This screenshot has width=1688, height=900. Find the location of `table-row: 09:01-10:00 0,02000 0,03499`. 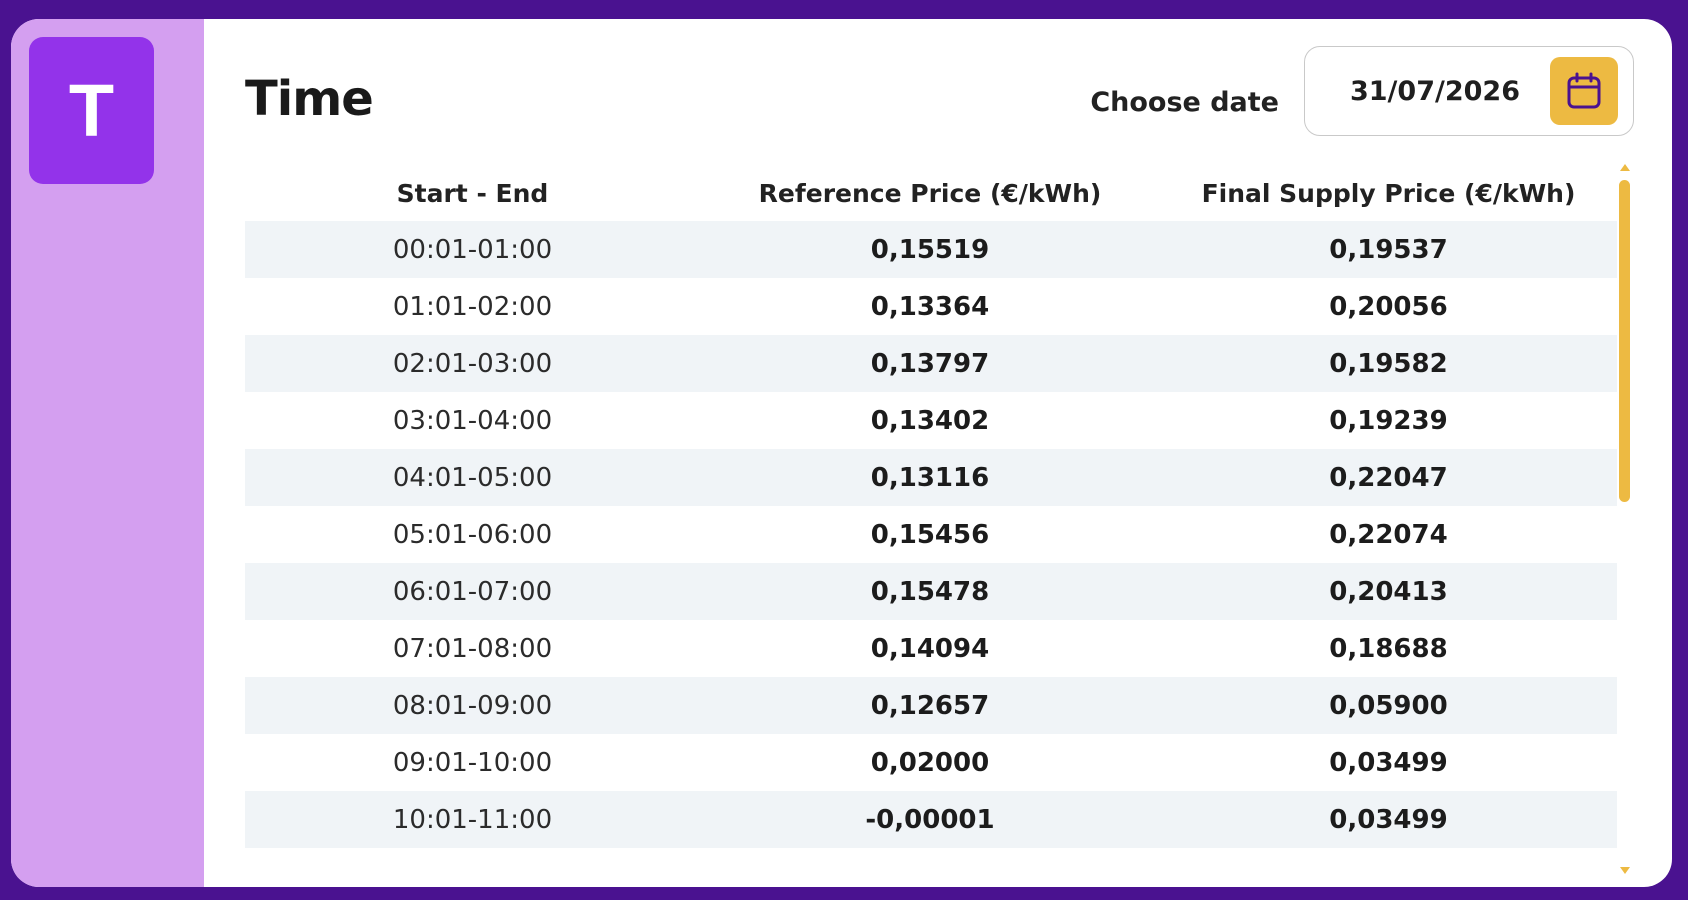

table-row: 09:01-10:00 0,02000 0,03499 is located at coordinates (931, 762).